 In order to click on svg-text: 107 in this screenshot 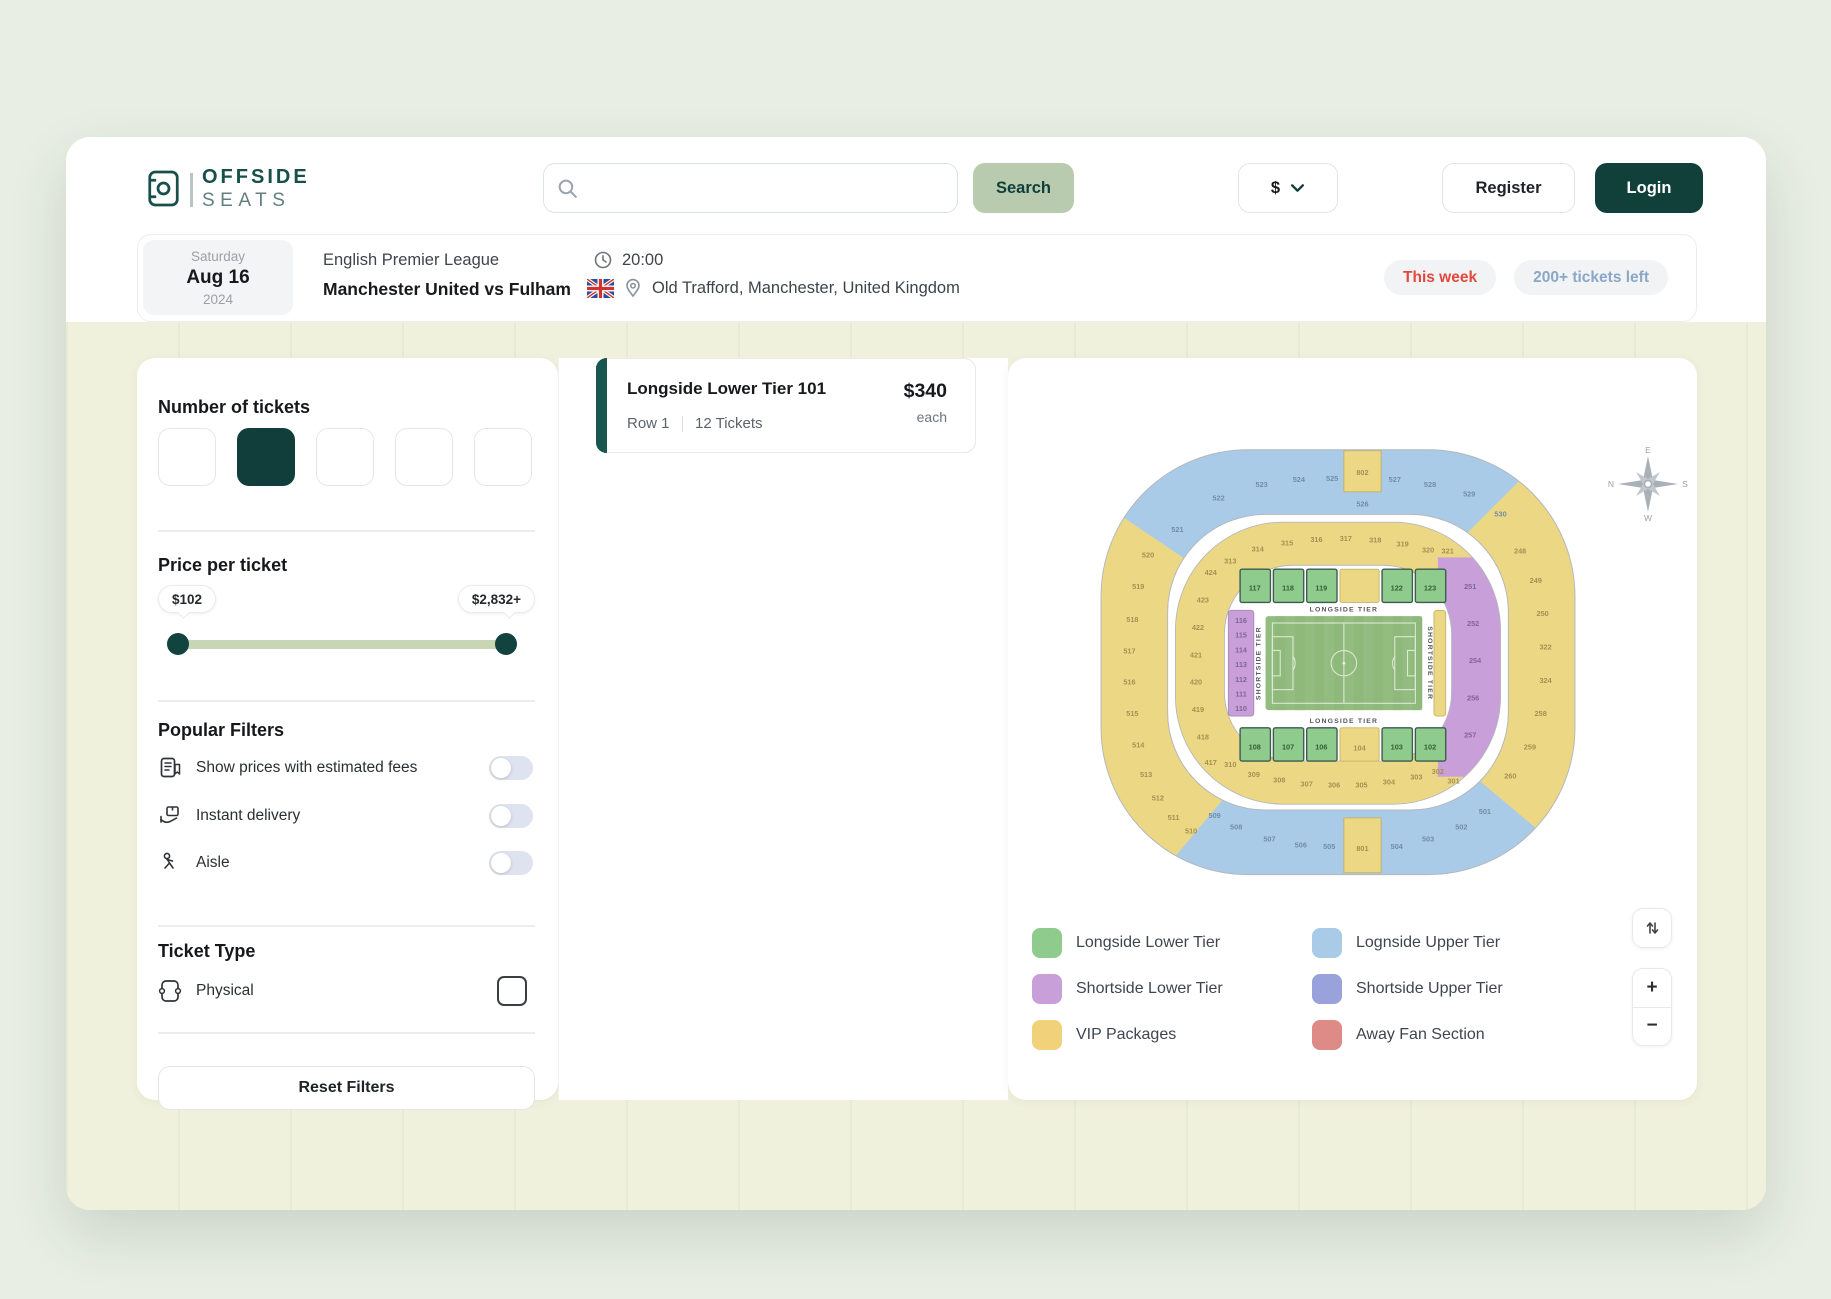, I will do `click(1288, 746)`.